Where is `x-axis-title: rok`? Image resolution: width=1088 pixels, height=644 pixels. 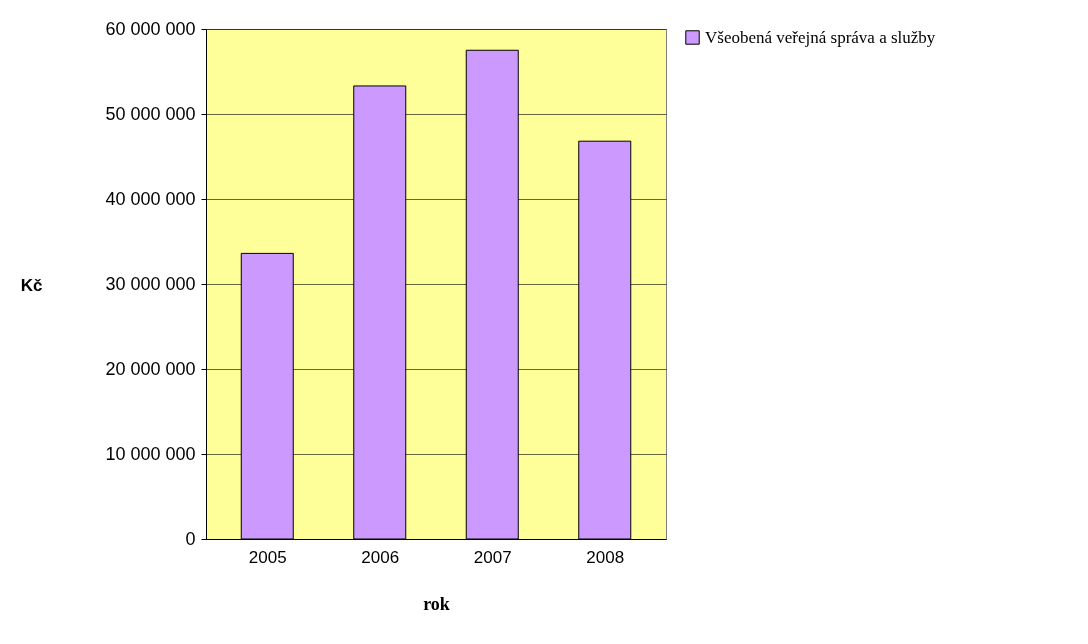 x-axis-title: rok is located at coordinates (436, 603).